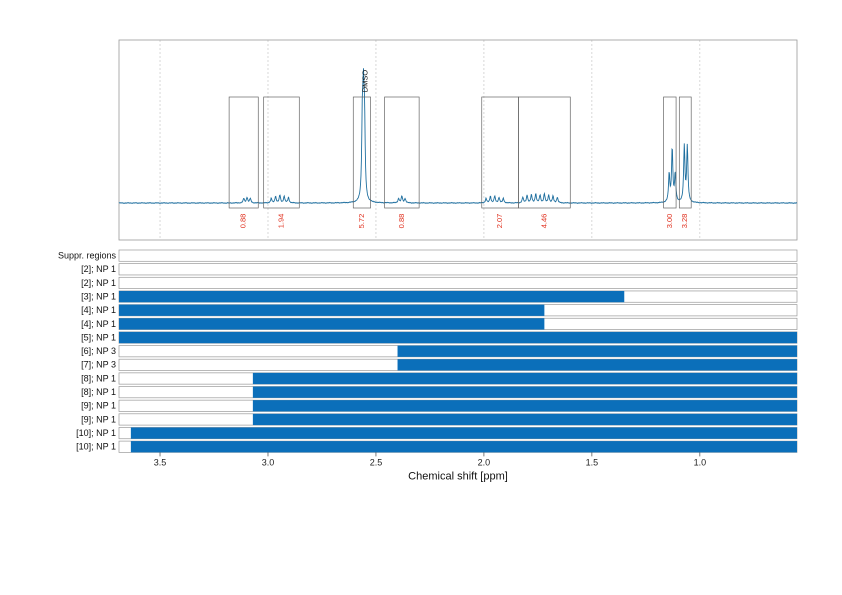 The width and height of the screenshot is (842, 595). Describe the element at coordinates (98, 365) in the screenshot. I see `row-label: [7]; NP 3` at that location.